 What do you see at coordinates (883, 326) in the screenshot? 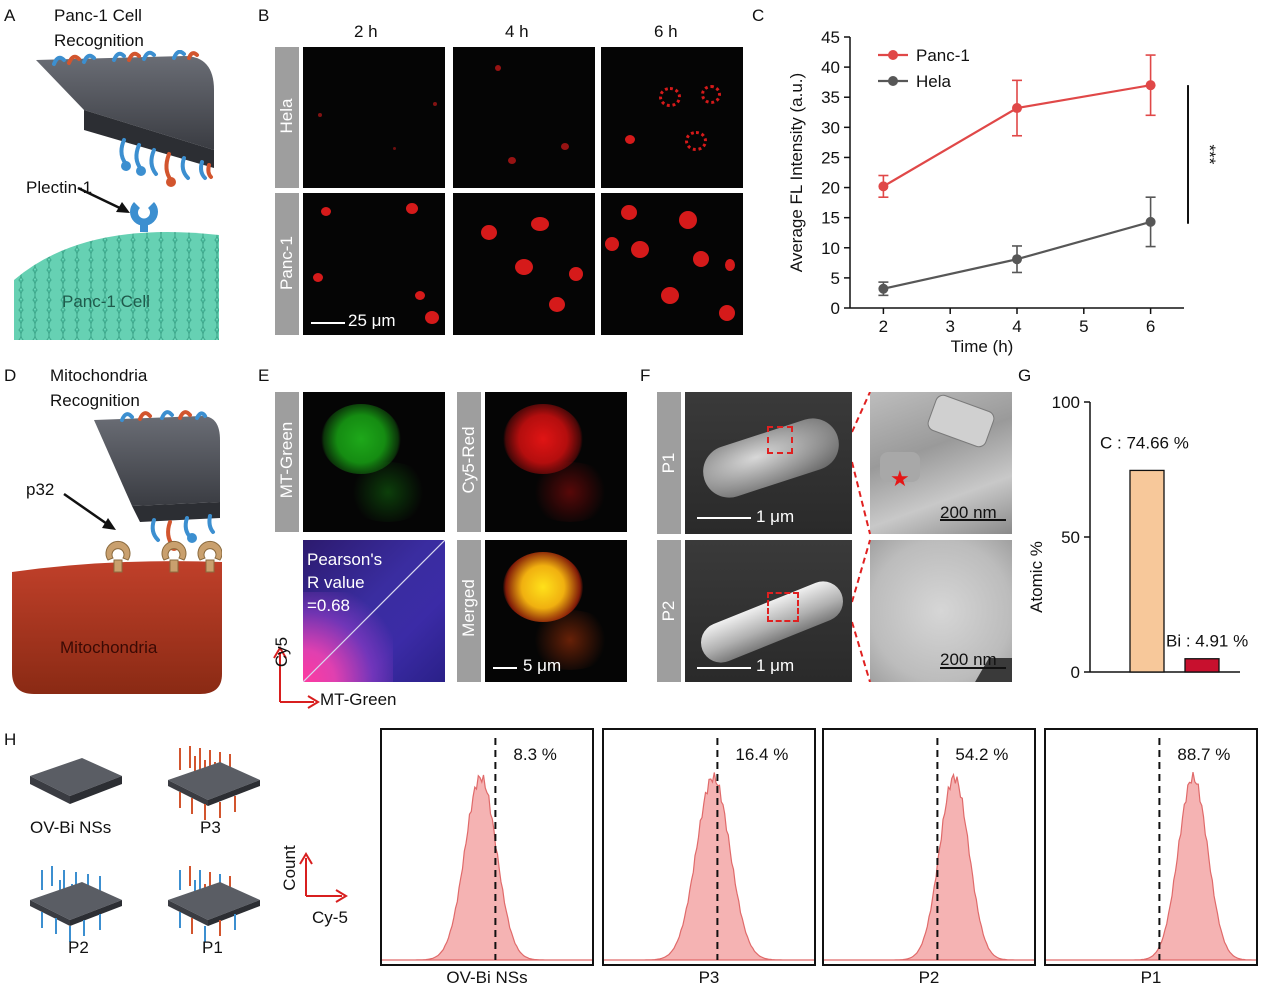
I see `x-tick-label: 2` at bounding box center [883, 326].